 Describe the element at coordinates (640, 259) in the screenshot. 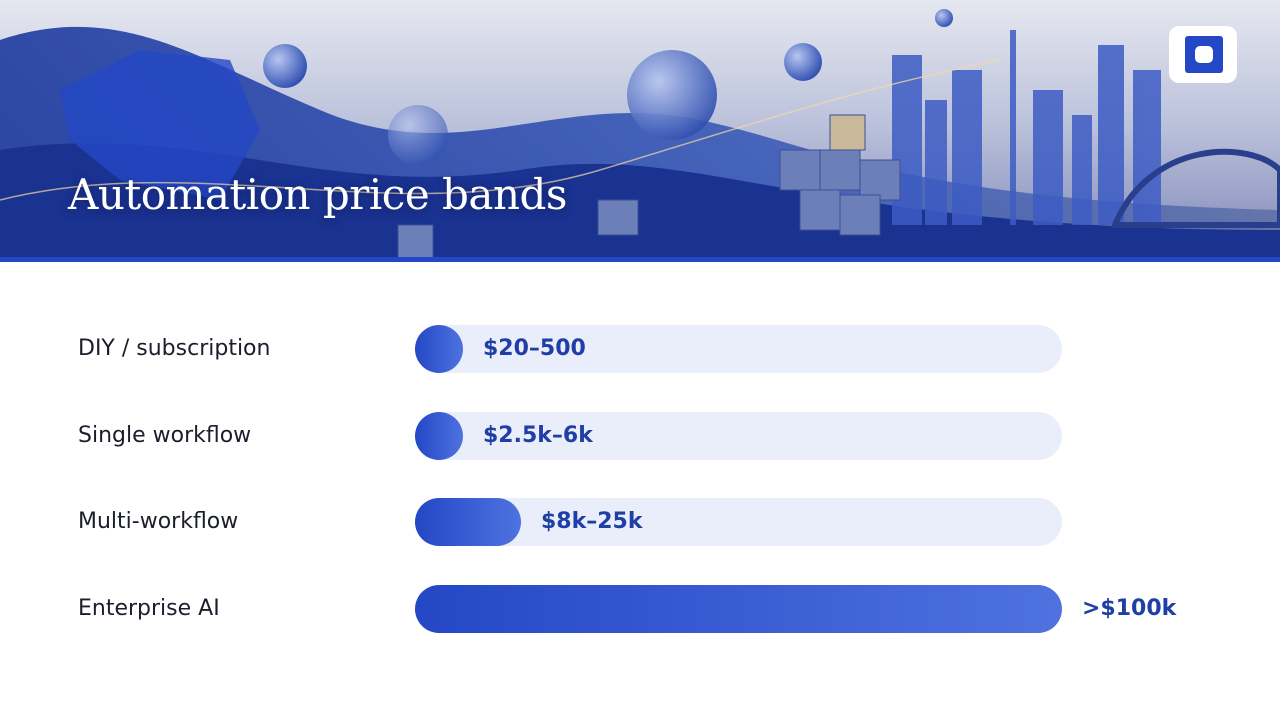

I see `header-rule` at that location.